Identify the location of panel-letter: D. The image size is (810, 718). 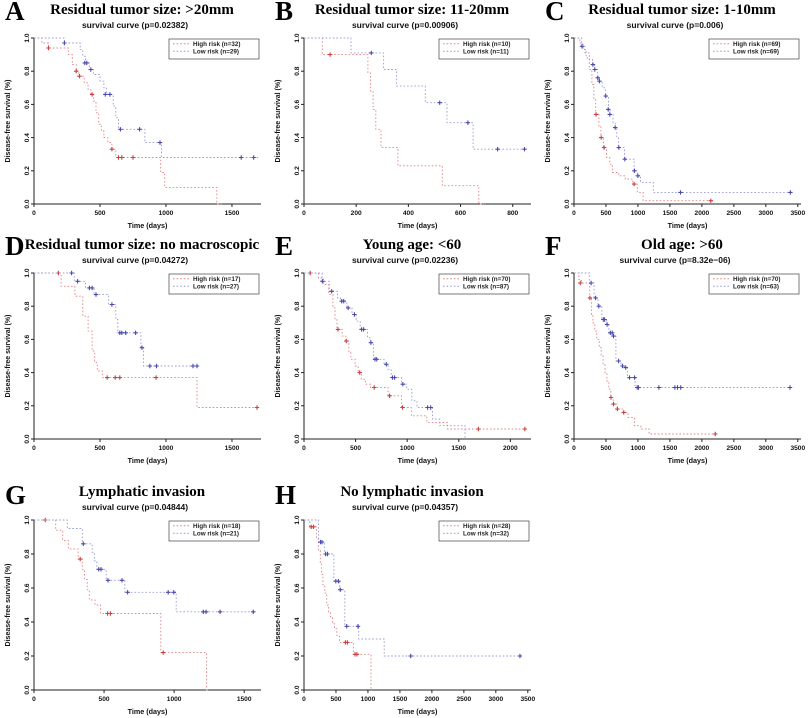
(15, 246).